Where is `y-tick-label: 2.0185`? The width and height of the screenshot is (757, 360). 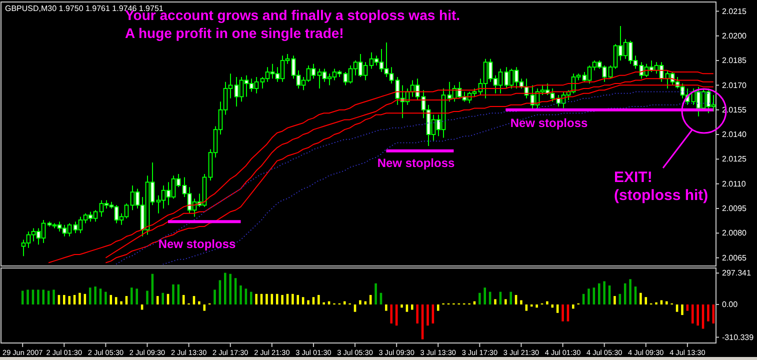 y-tick-label: 2.0185 is located at coordinates (735, 61).